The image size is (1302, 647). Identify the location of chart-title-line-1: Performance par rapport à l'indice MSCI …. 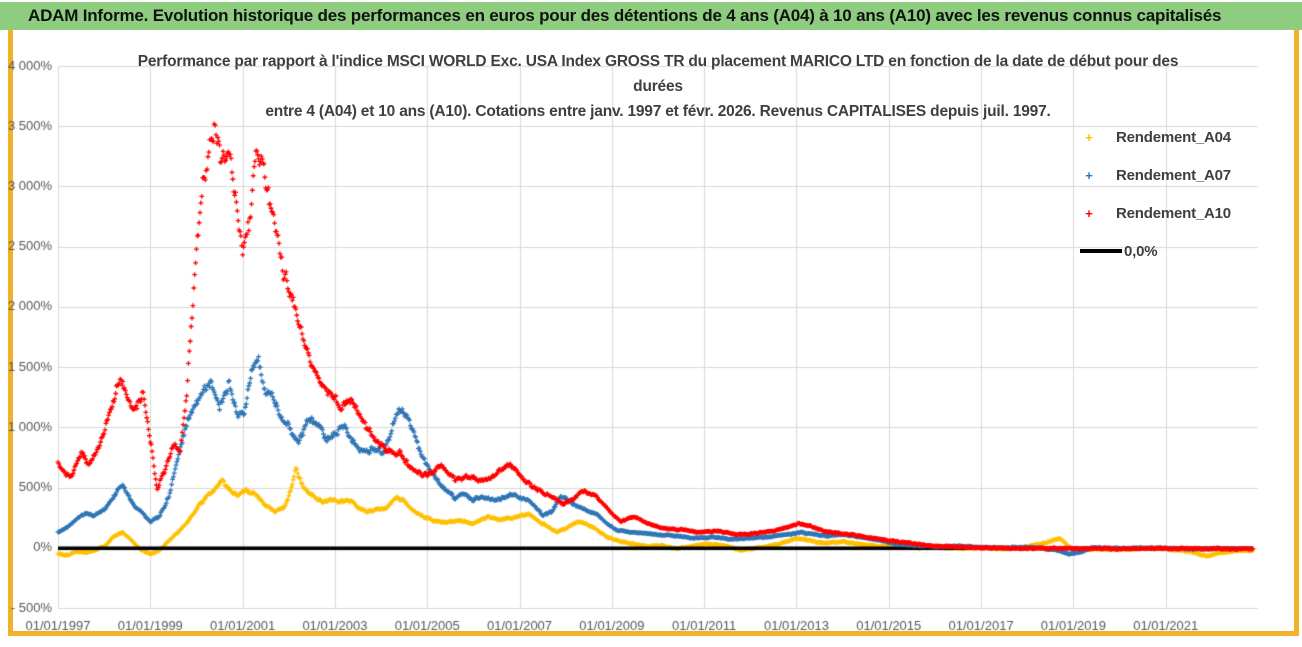
(658, 61).